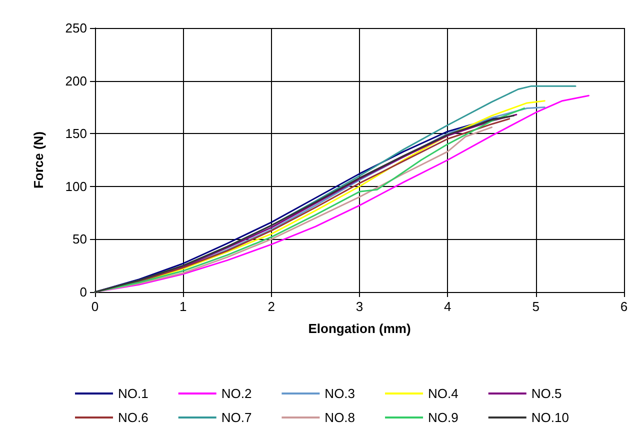 This screenshot has width=639, height=443. Describe the element at coordinates (133, 417) in the screenshot. I see `legend-label: NO.6` at that location.